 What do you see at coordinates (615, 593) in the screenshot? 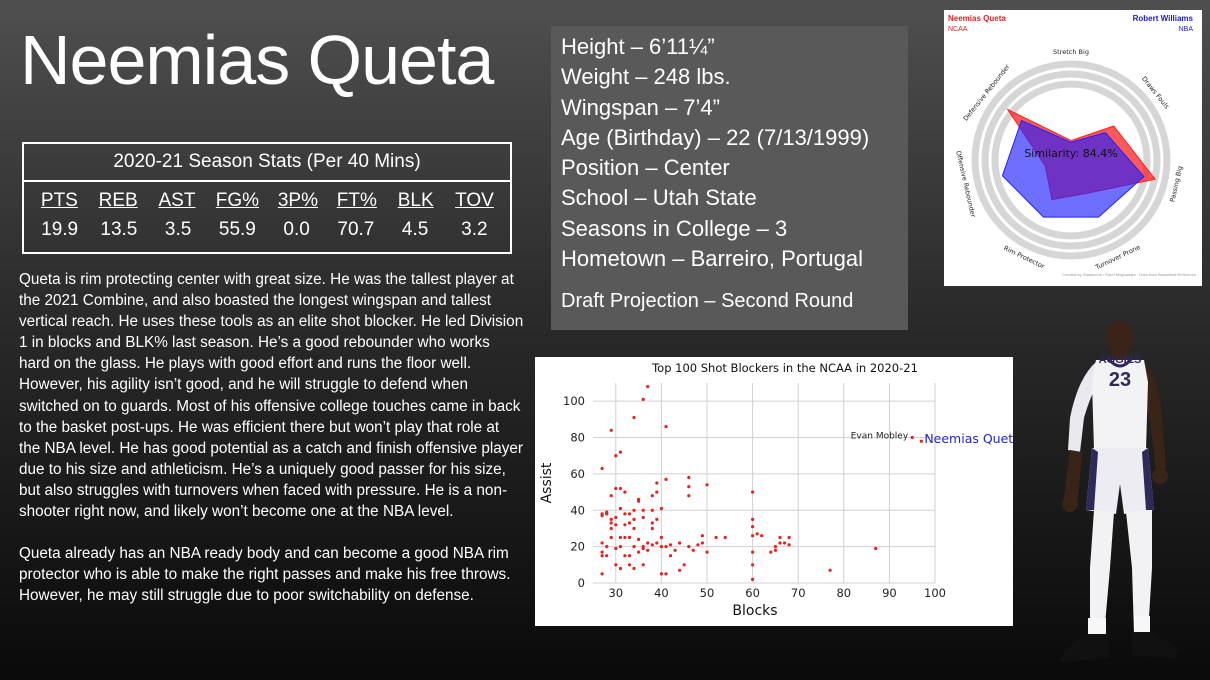
I see `scatter-xtick: 30` at bounding box center [615, 593].